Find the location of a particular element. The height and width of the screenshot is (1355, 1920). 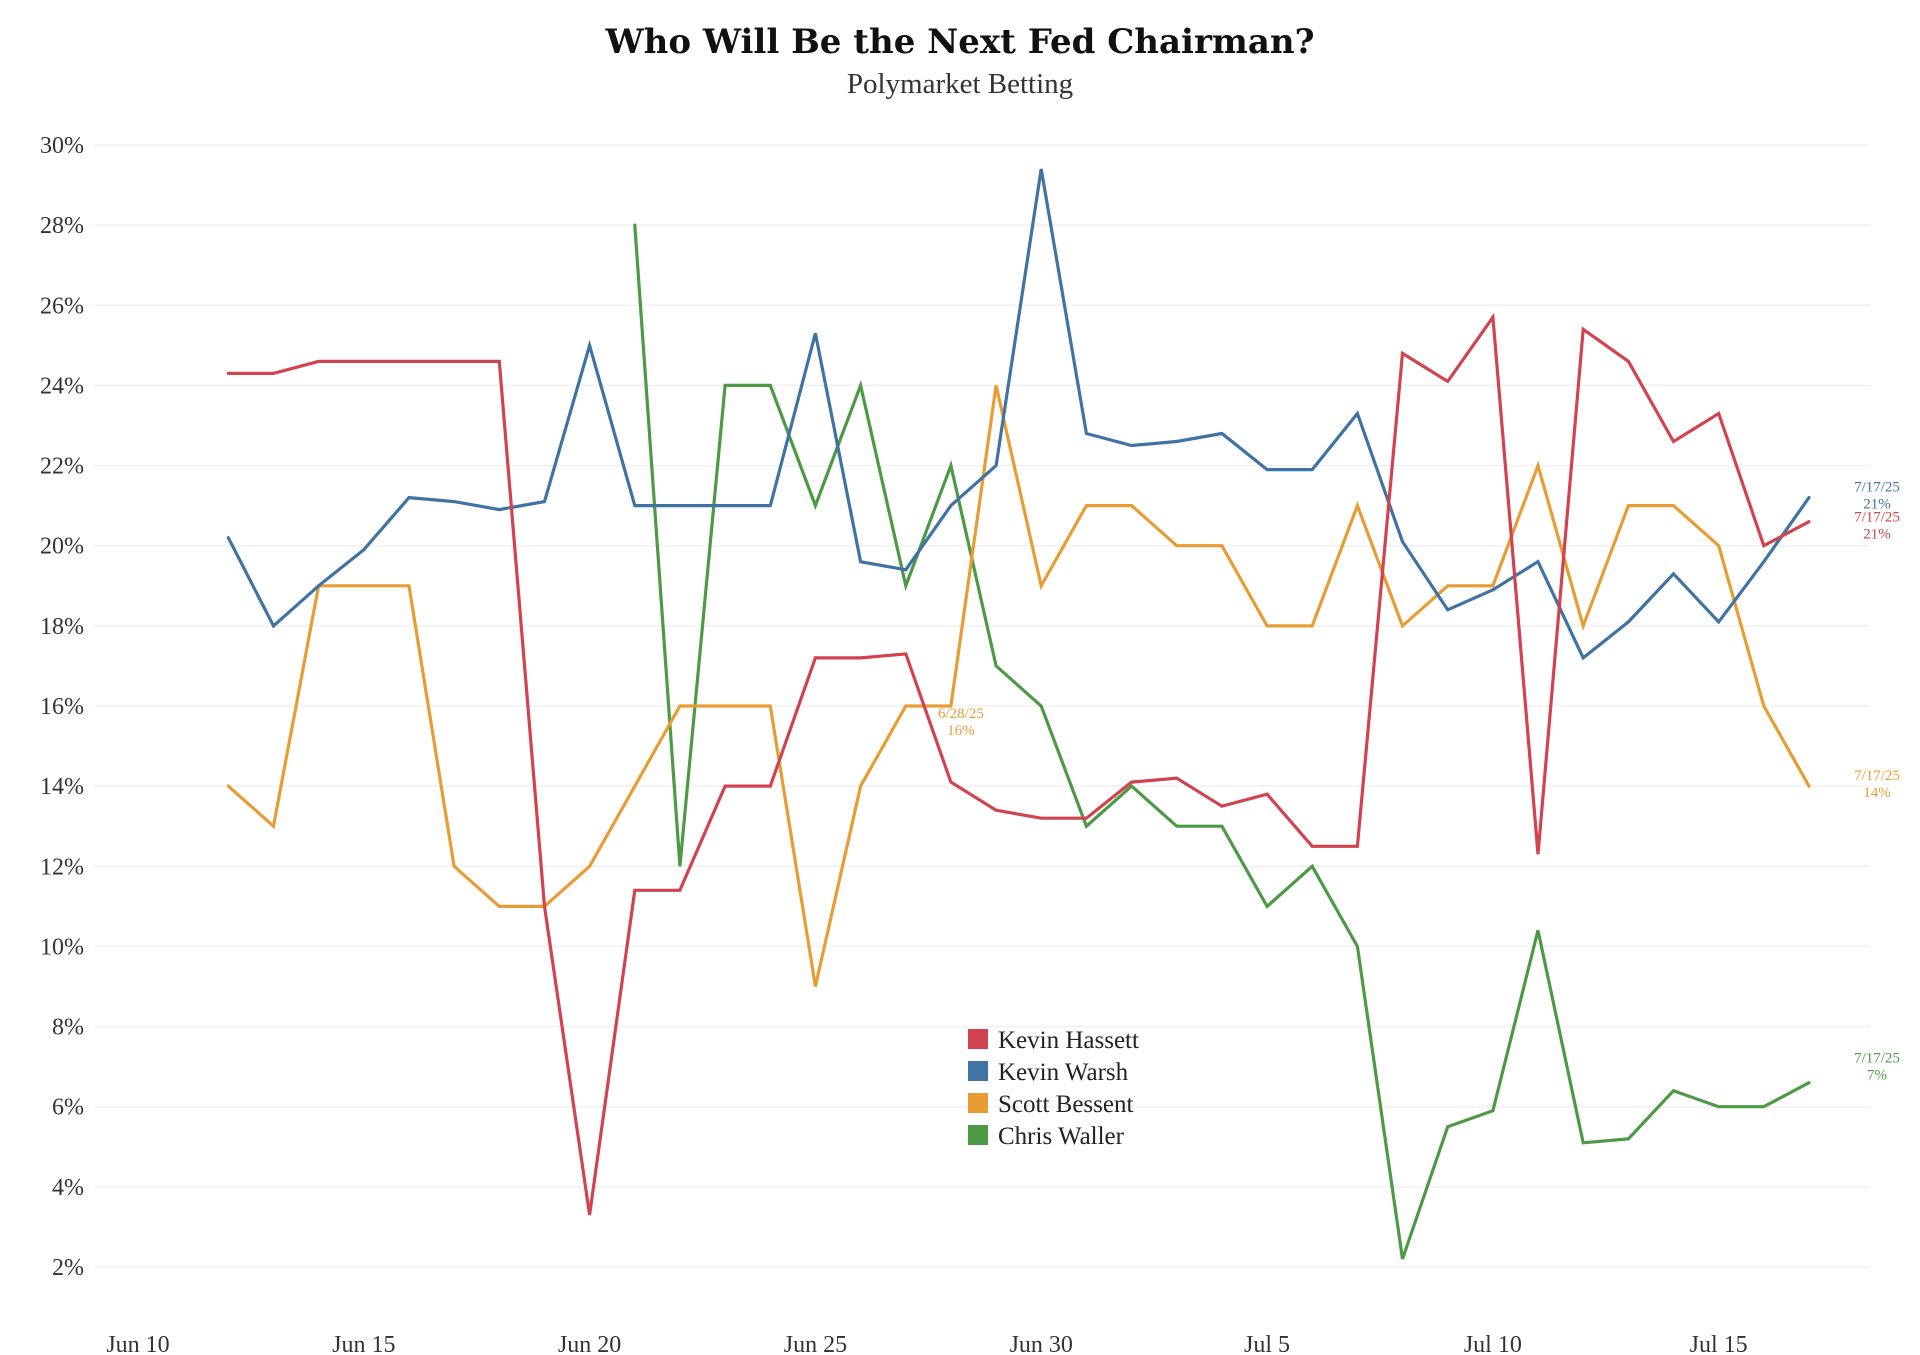

y-tick-label: 16% is located at coordinates (62, 707).